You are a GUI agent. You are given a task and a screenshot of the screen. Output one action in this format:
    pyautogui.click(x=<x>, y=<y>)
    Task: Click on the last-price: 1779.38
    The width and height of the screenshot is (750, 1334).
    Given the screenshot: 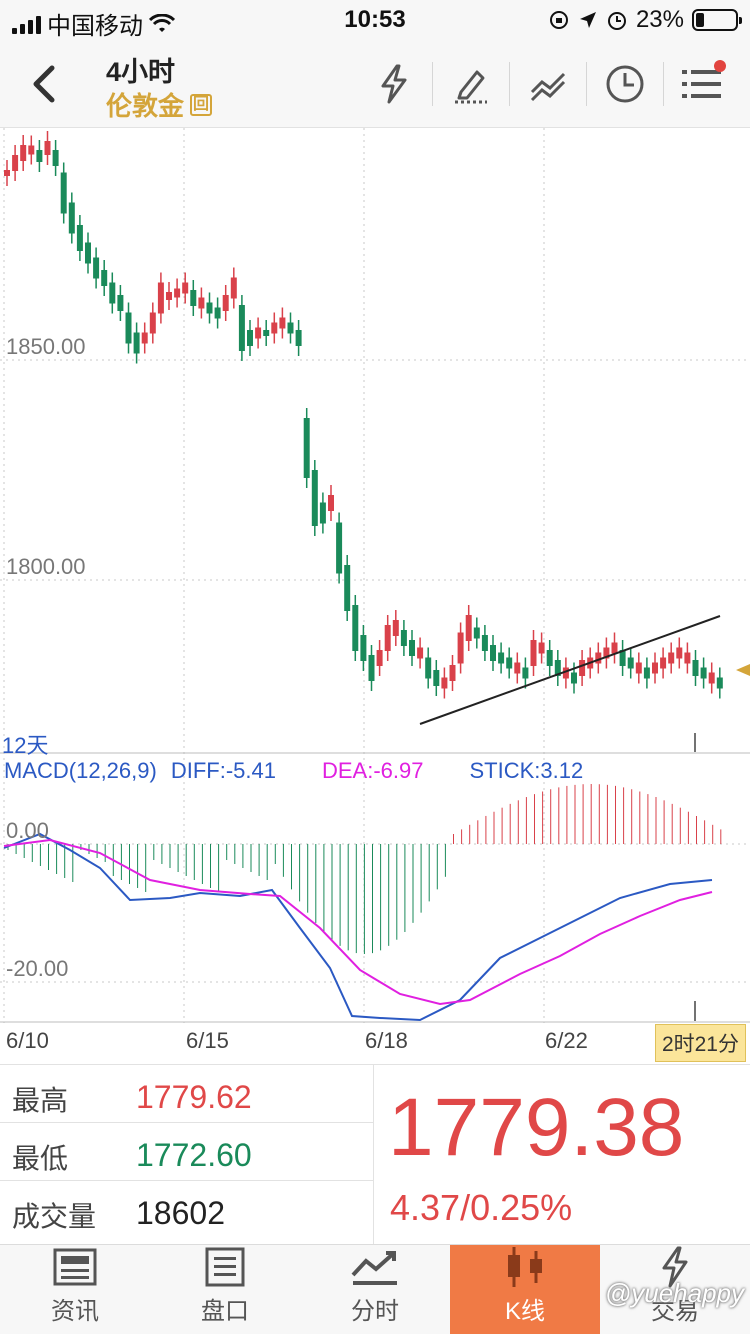 What is the action you would take?
    pyautogui.click(x=536, y=1127)
    